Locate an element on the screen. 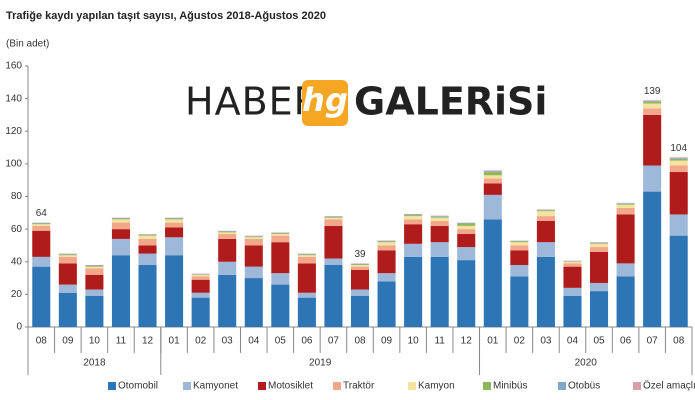 This screenshot has width=695, height=400. total-label: 139 is located at coordinates (652, 91).